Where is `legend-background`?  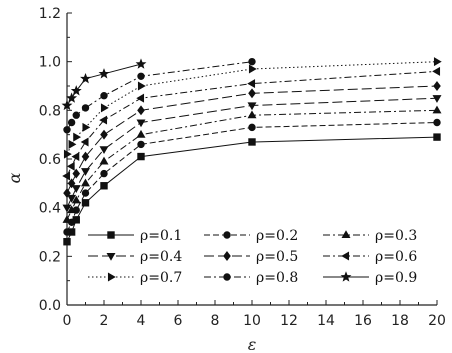 legend-background is located at coordinates (267, 254).